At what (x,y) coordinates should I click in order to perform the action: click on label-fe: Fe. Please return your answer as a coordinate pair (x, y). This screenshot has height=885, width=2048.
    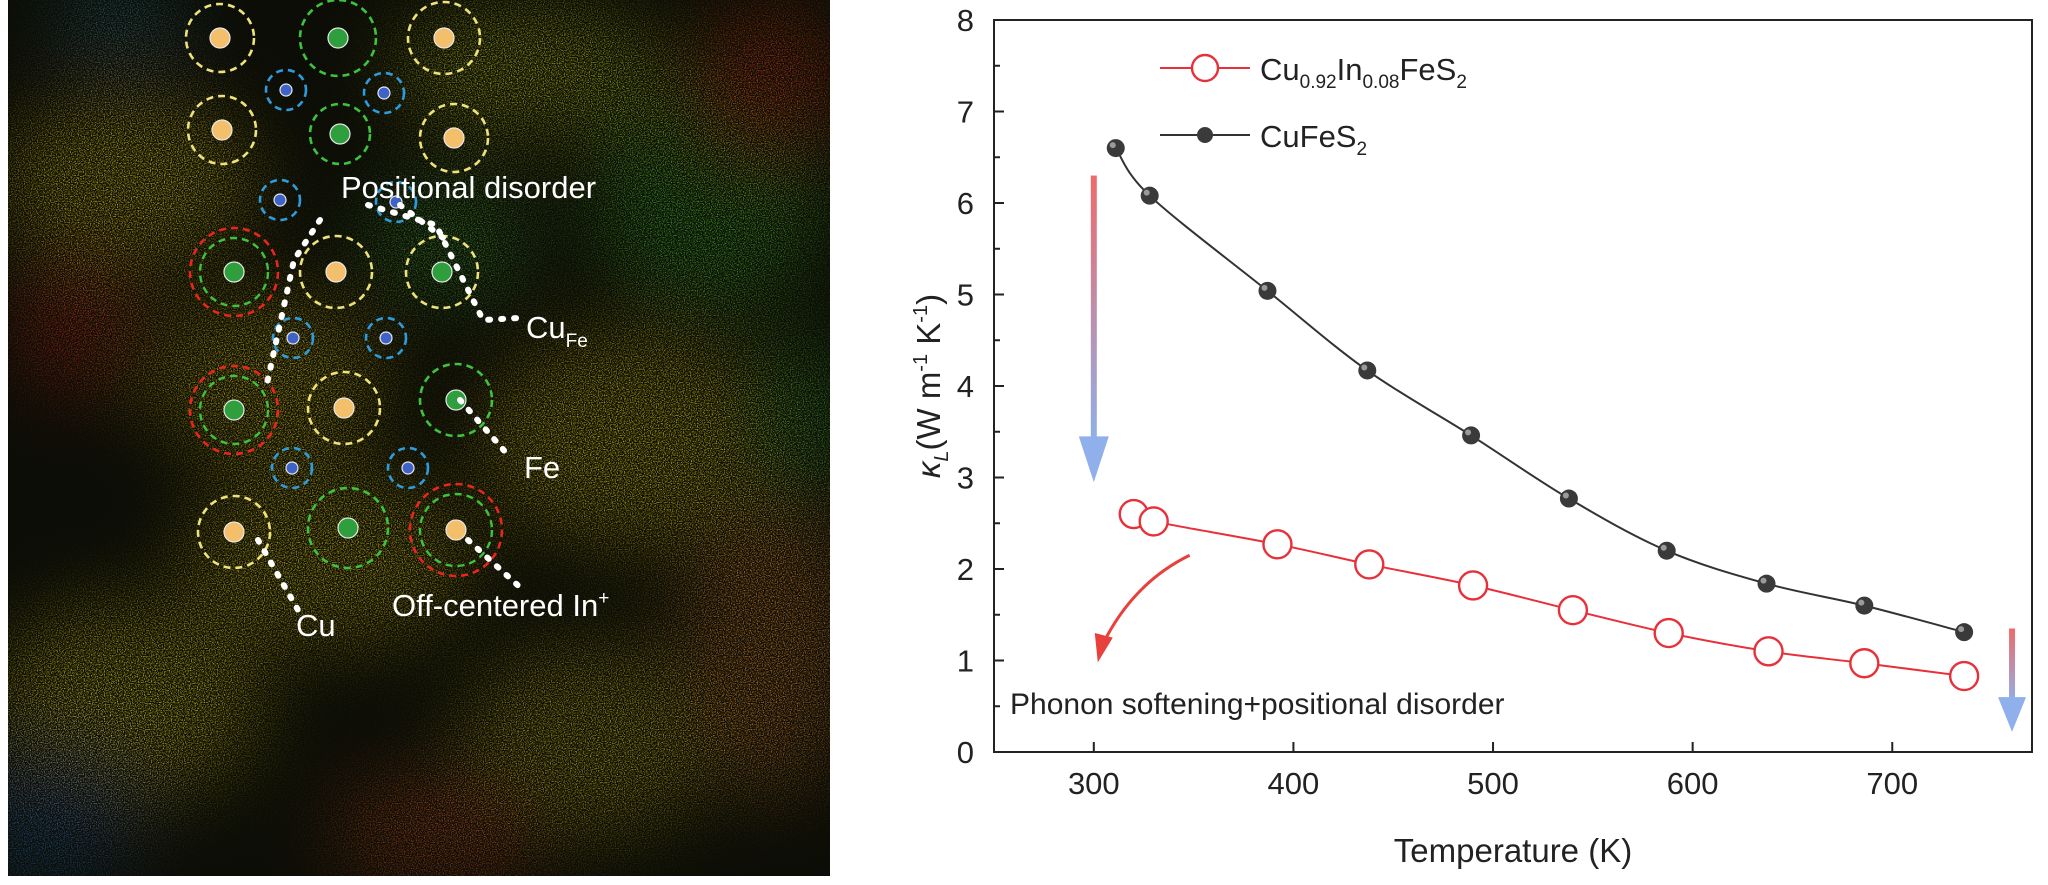
    Looking at the image, I should click on (542, 467).